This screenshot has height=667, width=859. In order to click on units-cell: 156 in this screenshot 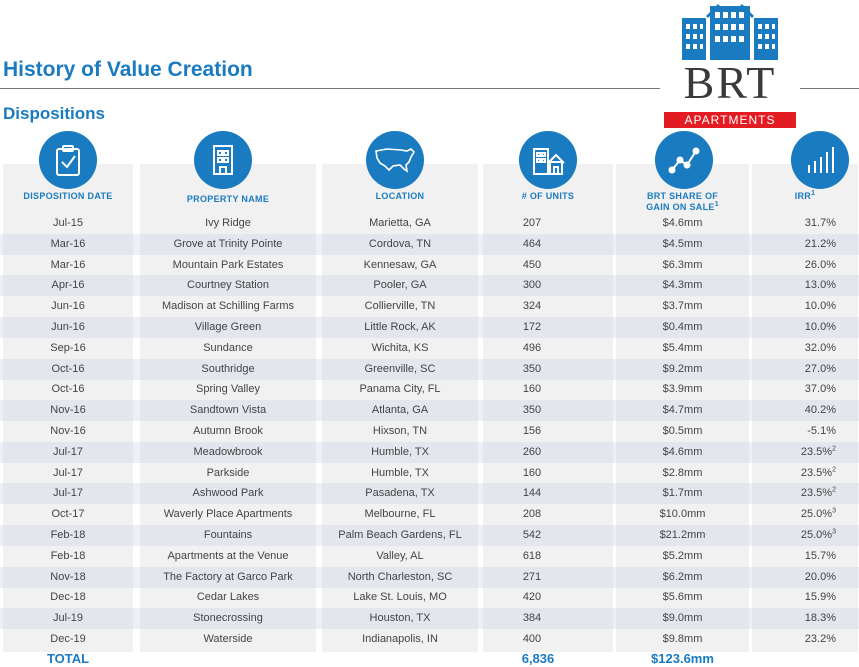, I will do `click(532, 431)`.